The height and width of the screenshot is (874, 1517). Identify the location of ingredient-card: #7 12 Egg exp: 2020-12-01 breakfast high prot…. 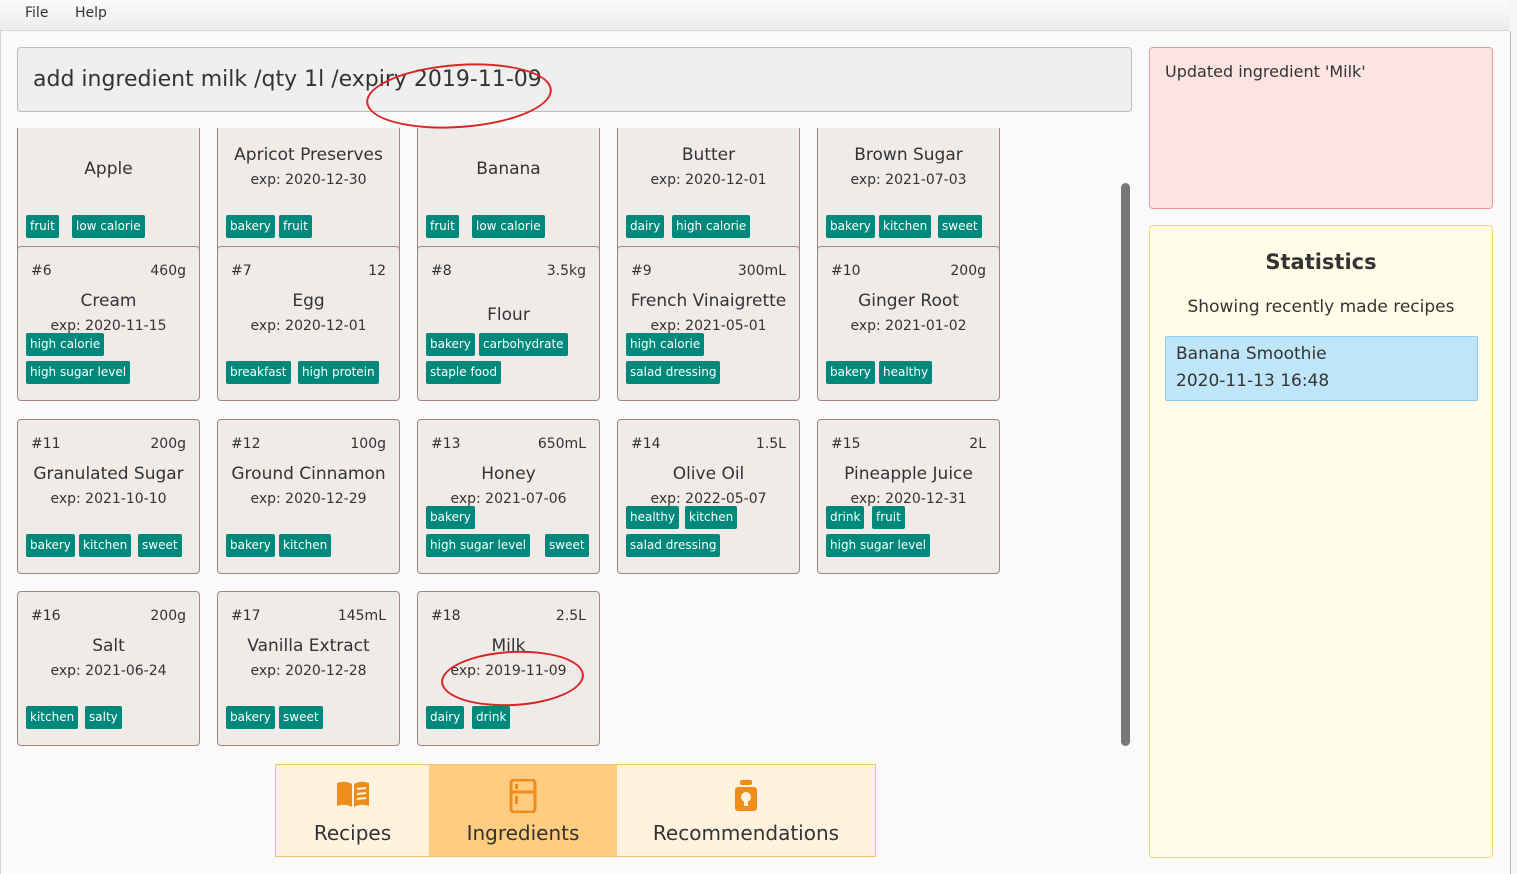
(308, 323).